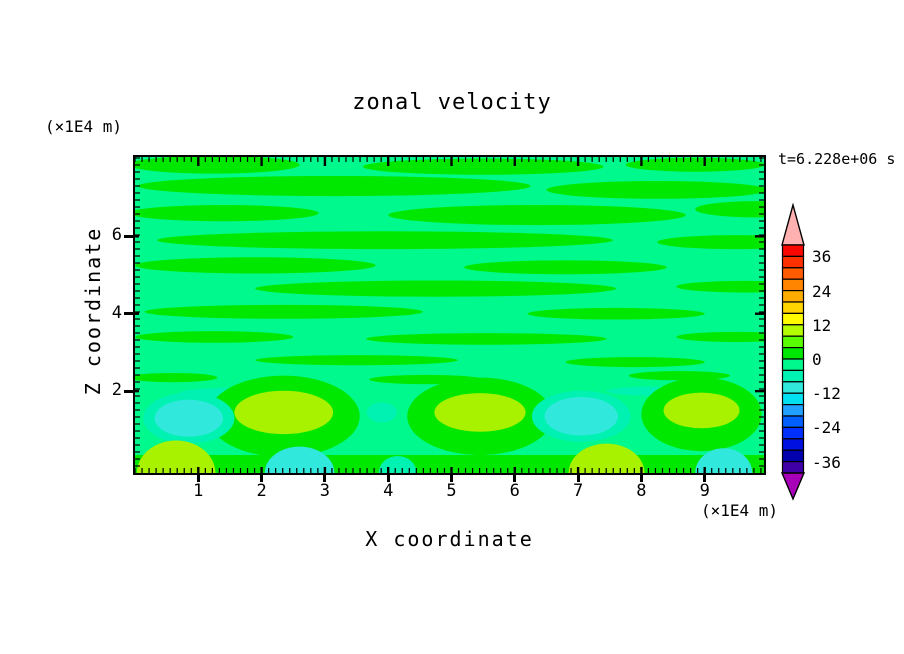 The image size is (904, 654). Describe the element at coordinates (822, 325) in the screenshot. I see `colorbar-tick-label: 12` at that location.